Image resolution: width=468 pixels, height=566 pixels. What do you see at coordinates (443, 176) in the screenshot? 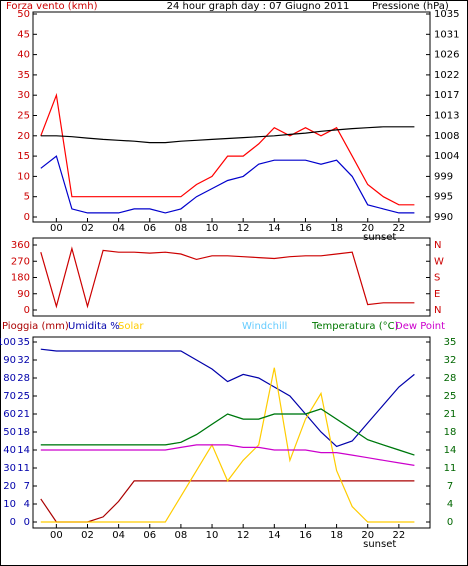
I see `y2ticks-label: 999` at bounding box center [443, 176].